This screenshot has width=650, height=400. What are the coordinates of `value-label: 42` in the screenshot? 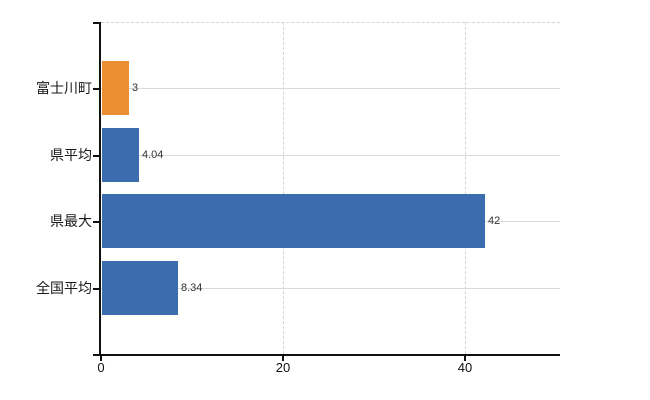 It's located at (494, 221).